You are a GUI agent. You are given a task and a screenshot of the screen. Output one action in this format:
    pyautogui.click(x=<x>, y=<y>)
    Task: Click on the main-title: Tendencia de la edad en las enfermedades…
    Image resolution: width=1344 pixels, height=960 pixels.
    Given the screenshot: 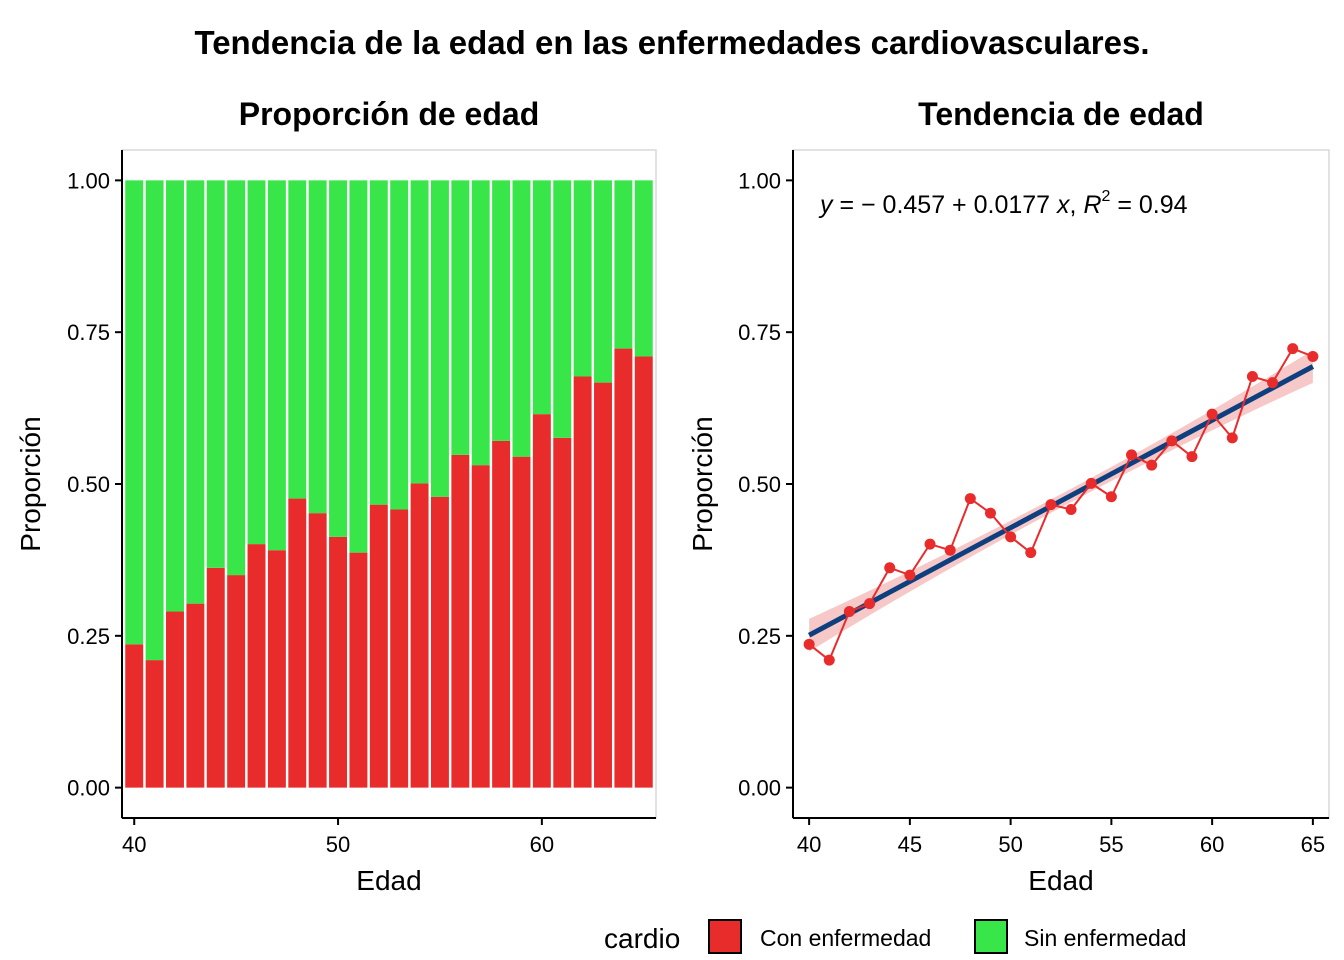 What is the action you would take?
    pyautogui.click(x=672, y=42)
    